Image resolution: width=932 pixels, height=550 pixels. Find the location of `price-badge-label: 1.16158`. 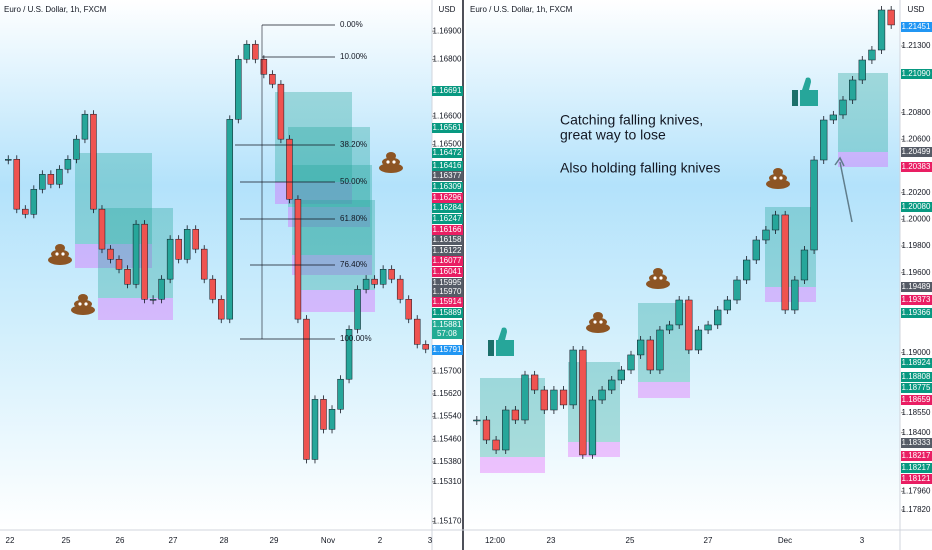

price-badge-label: 1.16158 is located at coordinates (447, 239).